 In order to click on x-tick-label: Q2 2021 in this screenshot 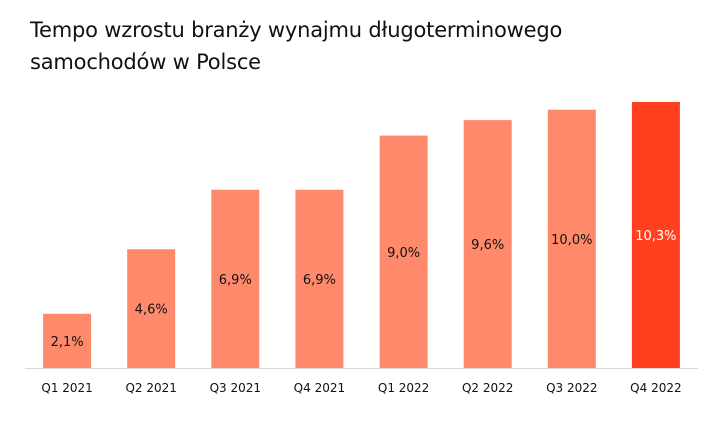, I will do `click(150, 388)`.